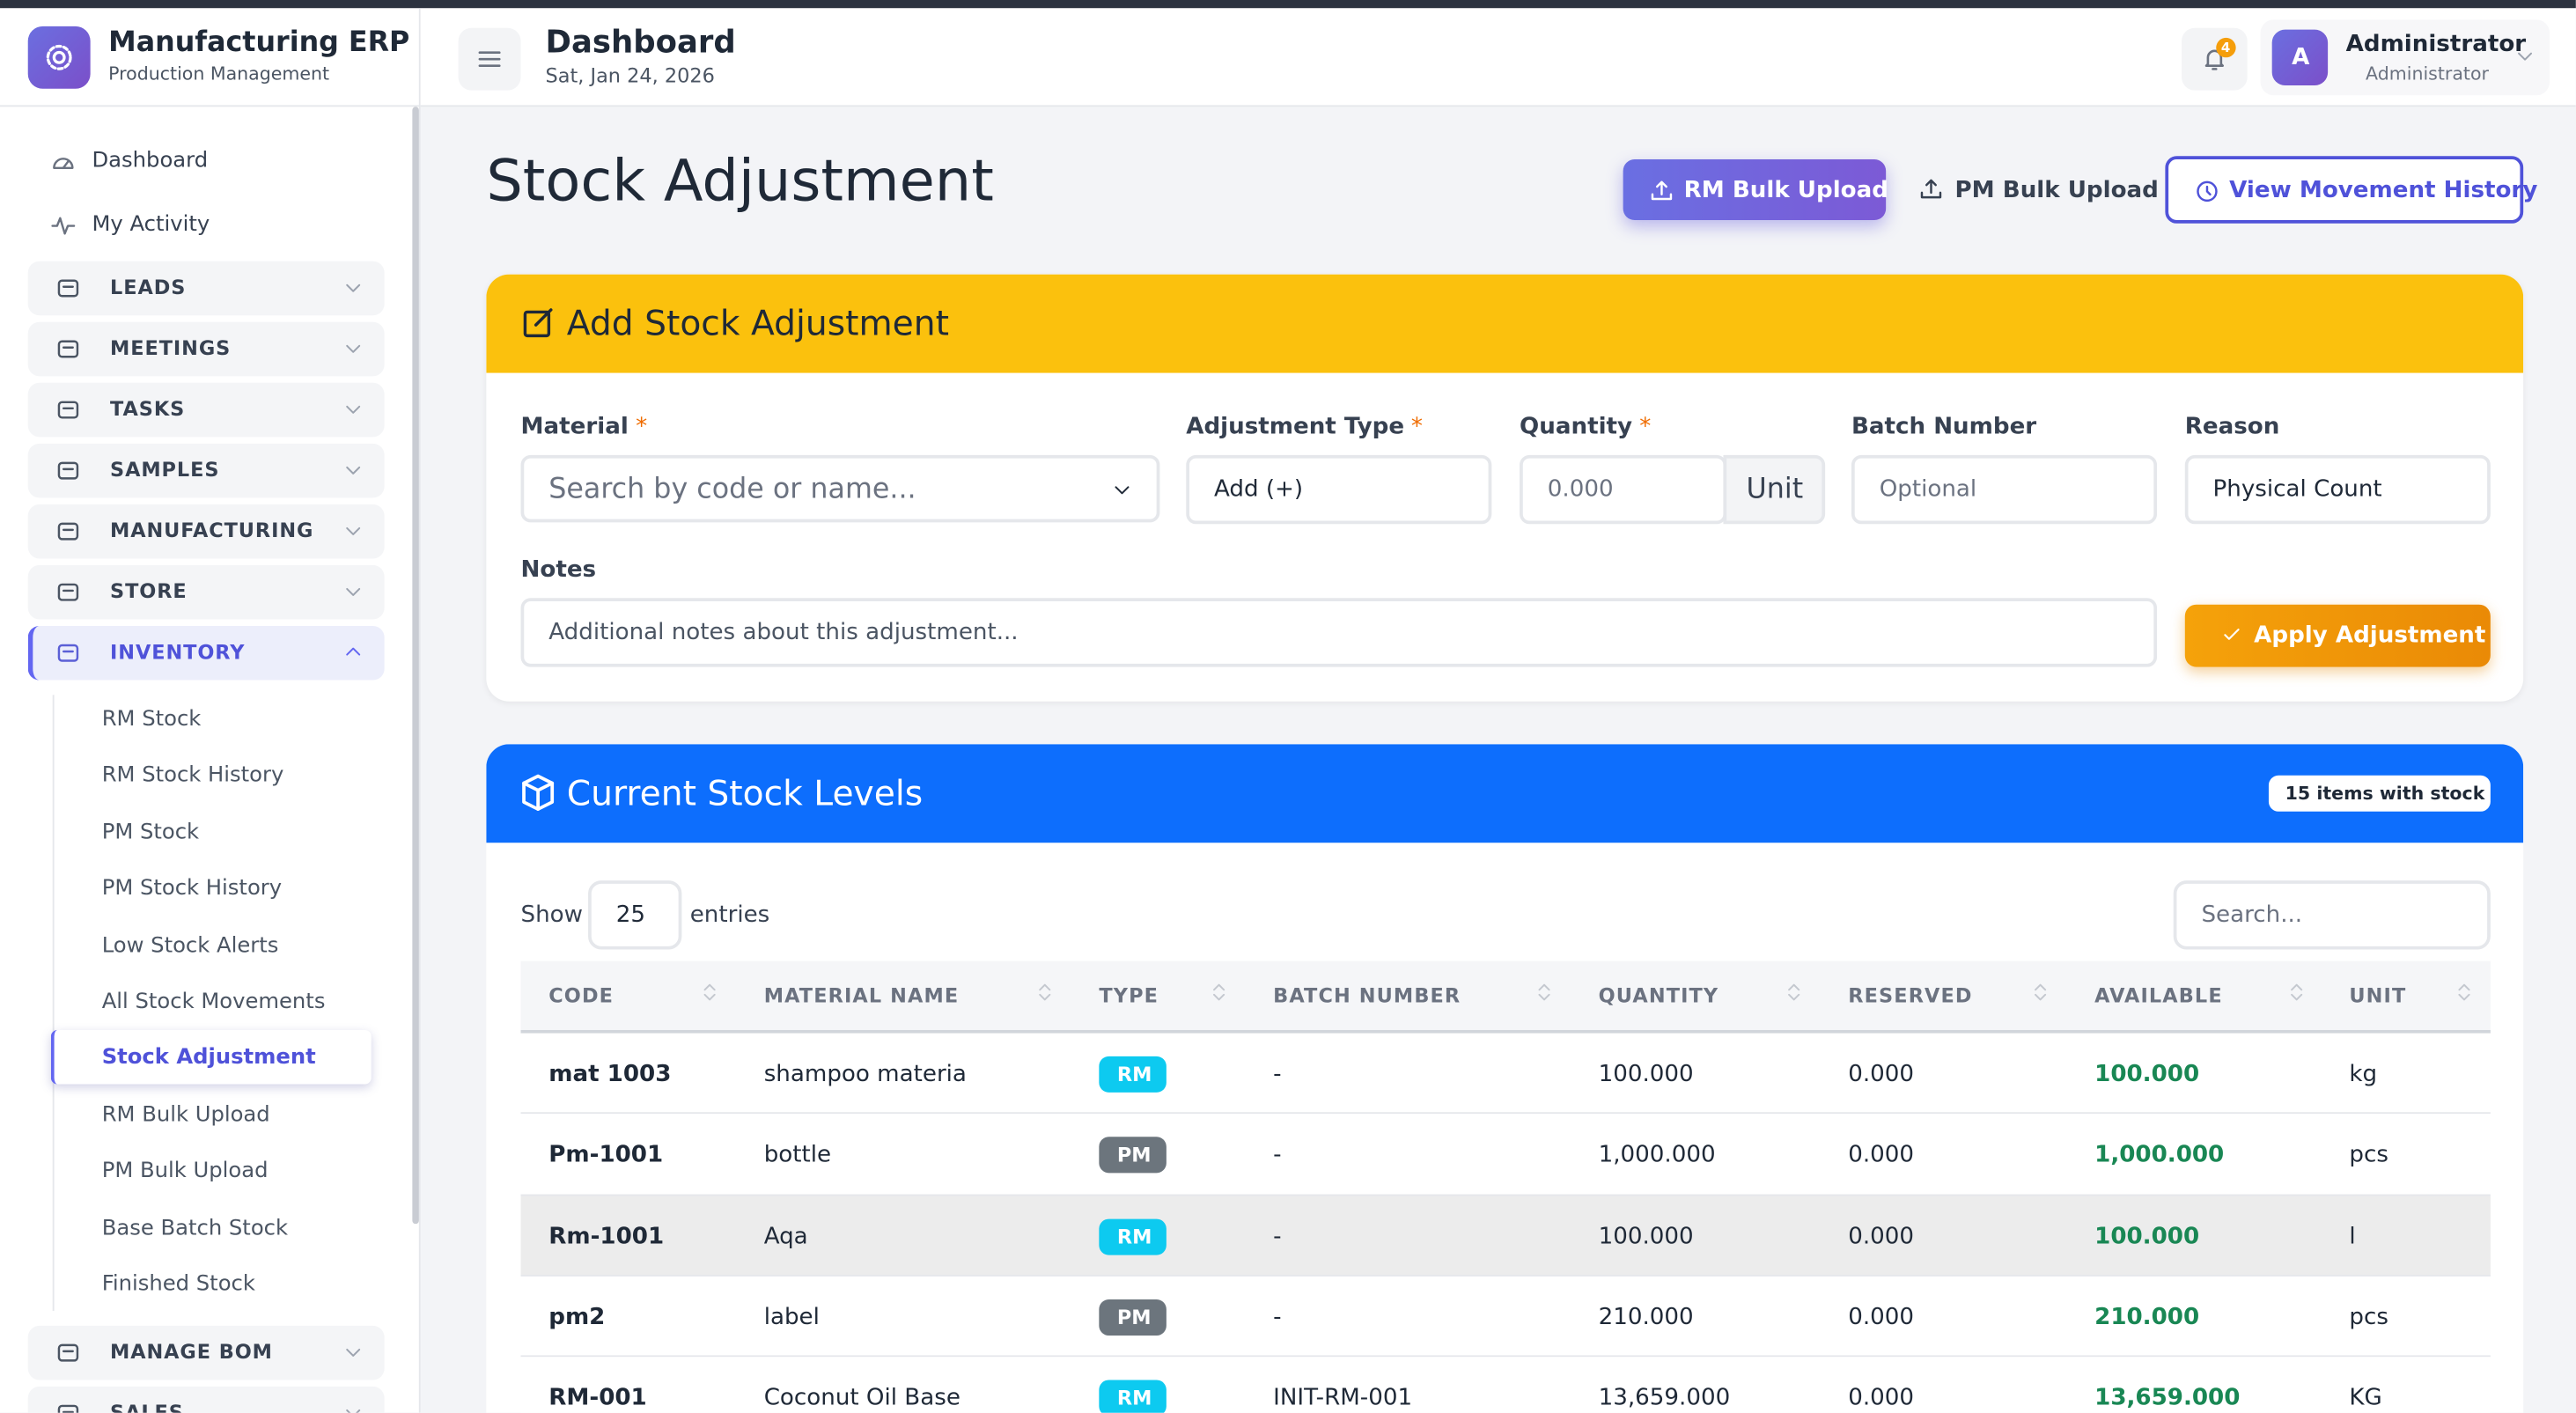  I want to click on group-label: STORE, so click(149, 591).